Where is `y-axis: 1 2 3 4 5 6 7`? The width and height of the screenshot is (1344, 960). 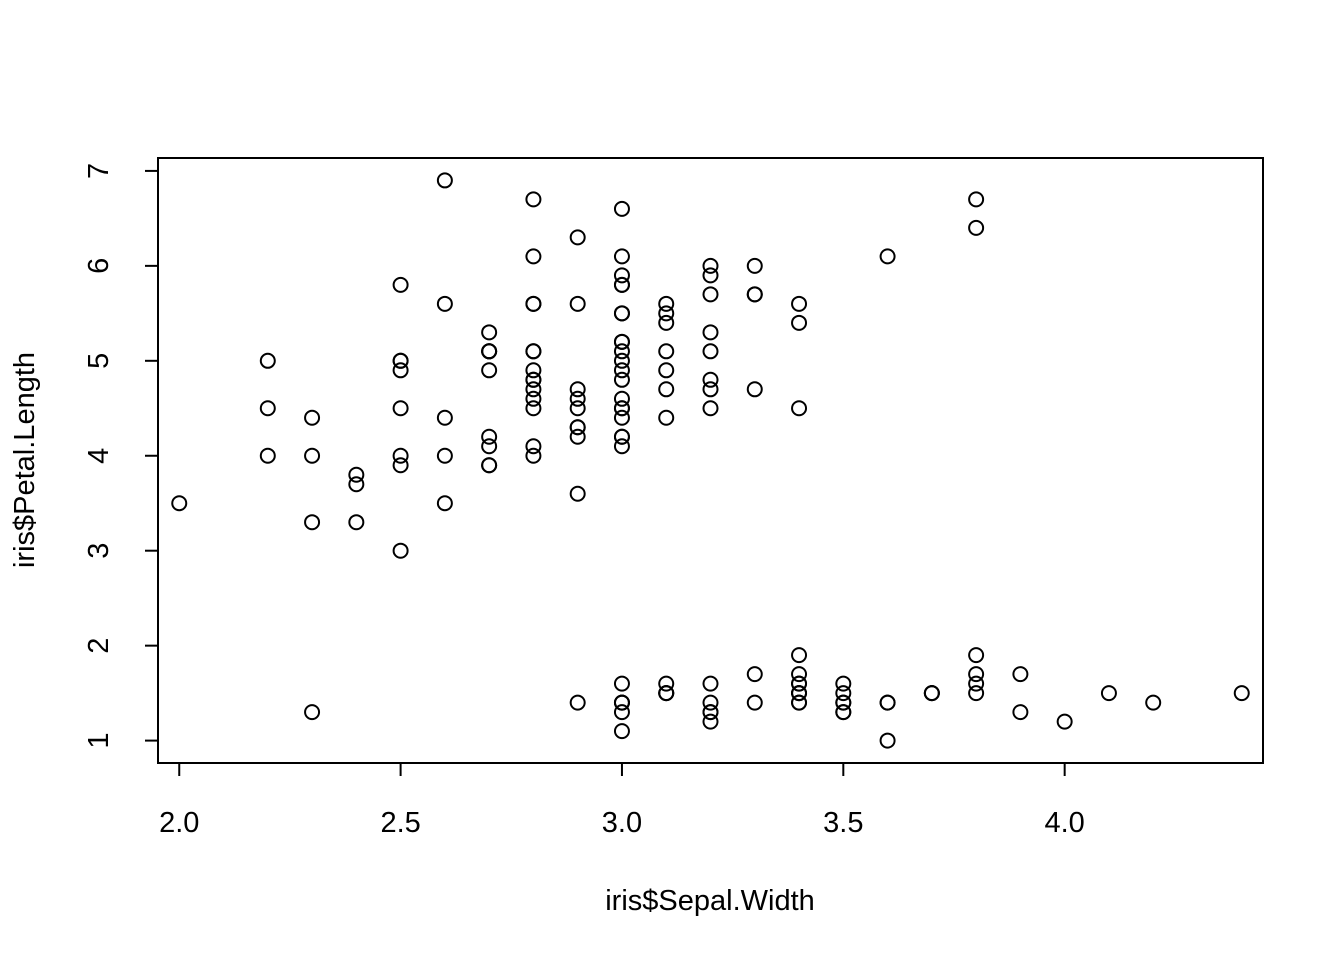 y-axis: 1 2 3 4 5 6 7 is located at coordinates (121, 456).